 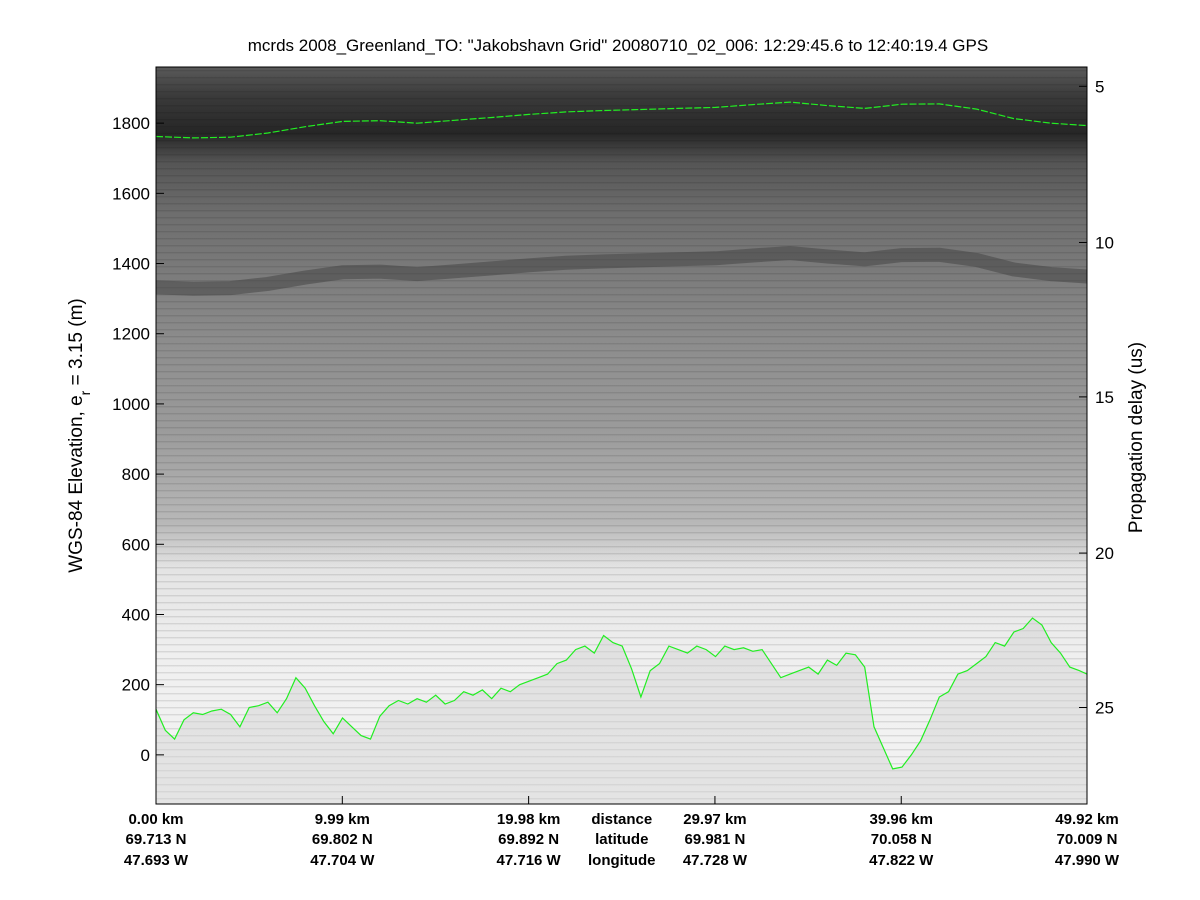 I want to click on right-y-axis: 5 10 15 20 25, so click(x=1096, y=397).